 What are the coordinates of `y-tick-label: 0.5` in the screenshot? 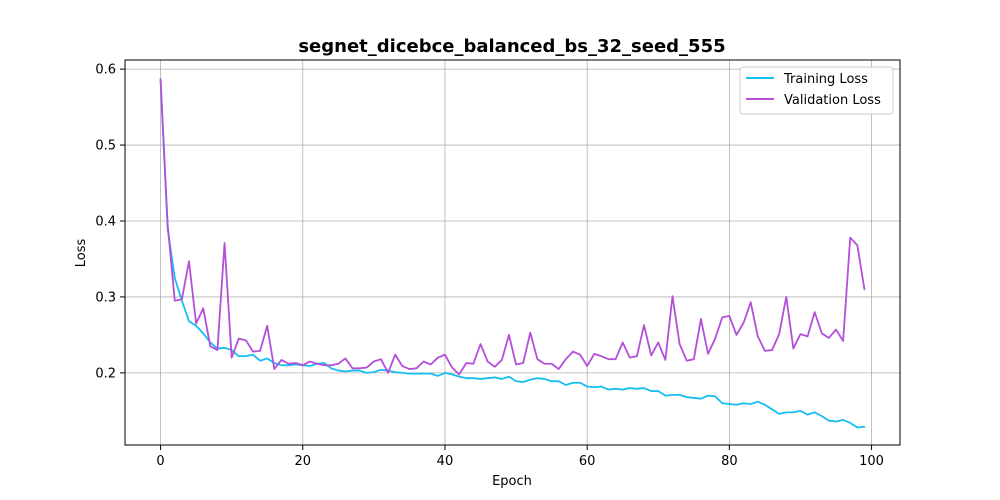 It's located at (105, 146).